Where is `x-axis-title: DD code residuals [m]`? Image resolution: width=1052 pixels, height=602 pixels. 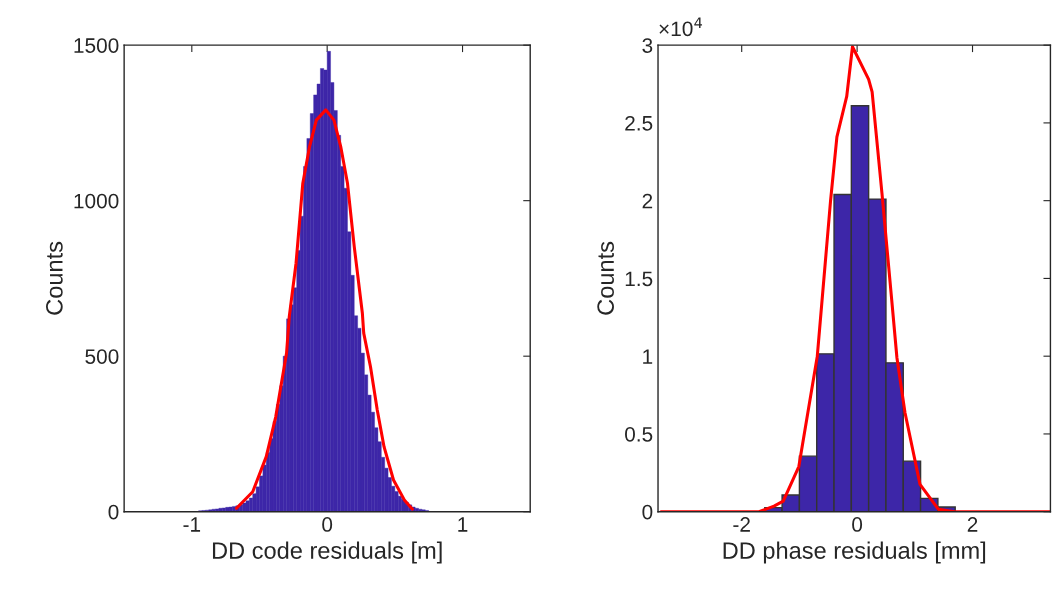 x-axis-title: DD code residuals [m] is located at coordinates (327, 552).